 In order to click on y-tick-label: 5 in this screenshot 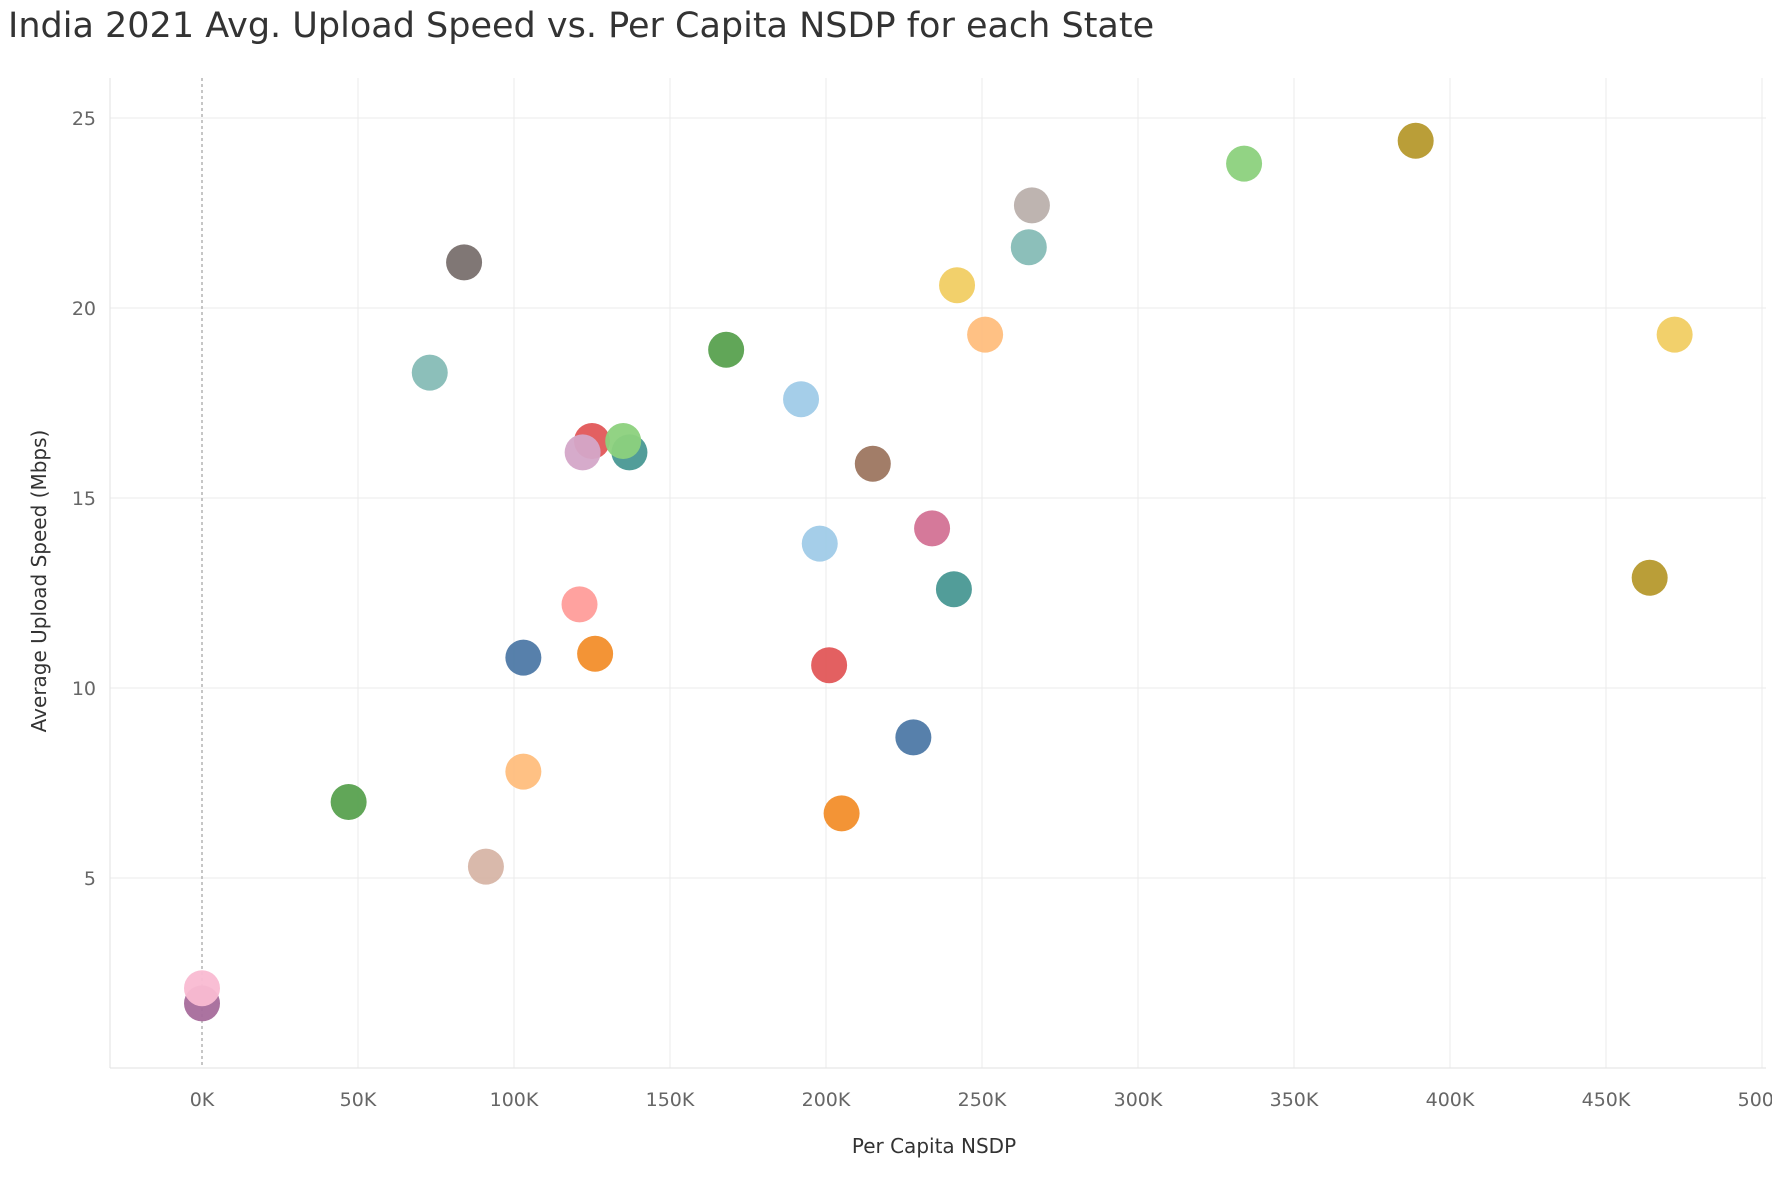, I will do `click(90, 879)`.